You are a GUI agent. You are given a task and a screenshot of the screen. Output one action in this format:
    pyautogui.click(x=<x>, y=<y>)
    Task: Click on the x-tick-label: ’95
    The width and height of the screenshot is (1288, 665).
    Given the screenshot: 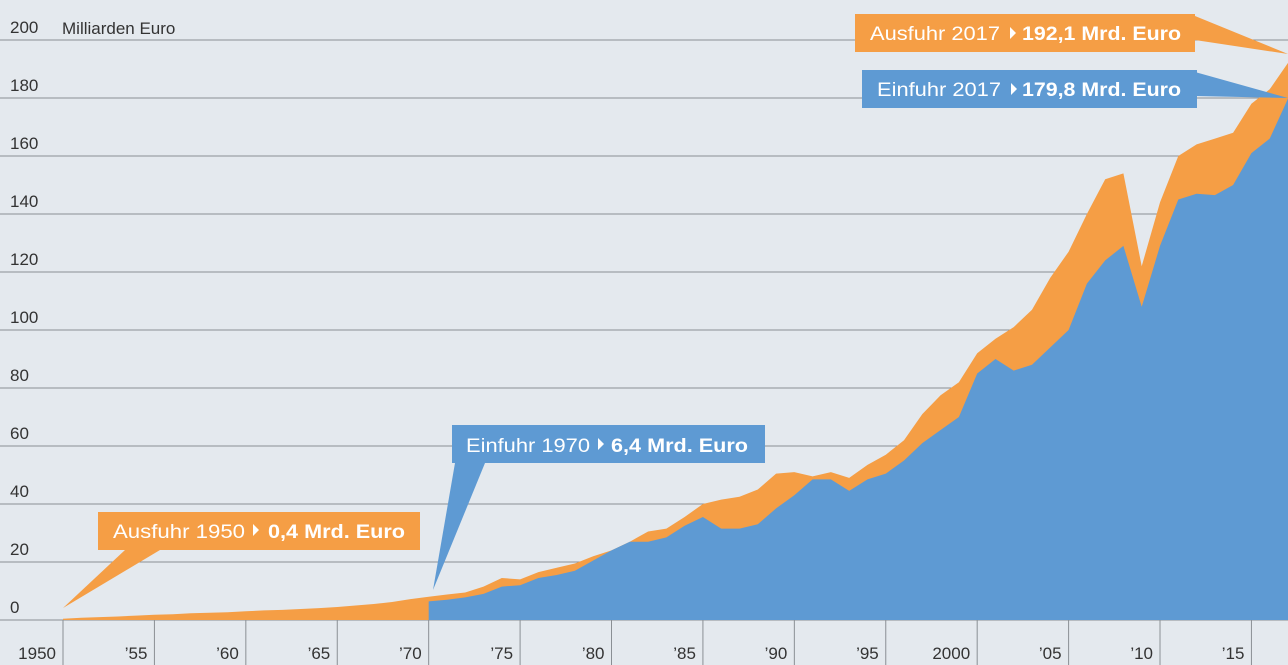 What is the action you would take?
    pyautogui.click(x=867, y=653)
    